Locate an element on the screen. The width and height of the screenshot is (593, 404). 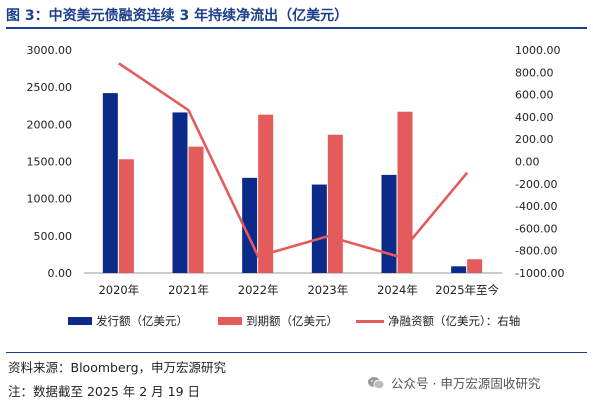
legend-swatch-issuance is located at coordinates (80, 321).